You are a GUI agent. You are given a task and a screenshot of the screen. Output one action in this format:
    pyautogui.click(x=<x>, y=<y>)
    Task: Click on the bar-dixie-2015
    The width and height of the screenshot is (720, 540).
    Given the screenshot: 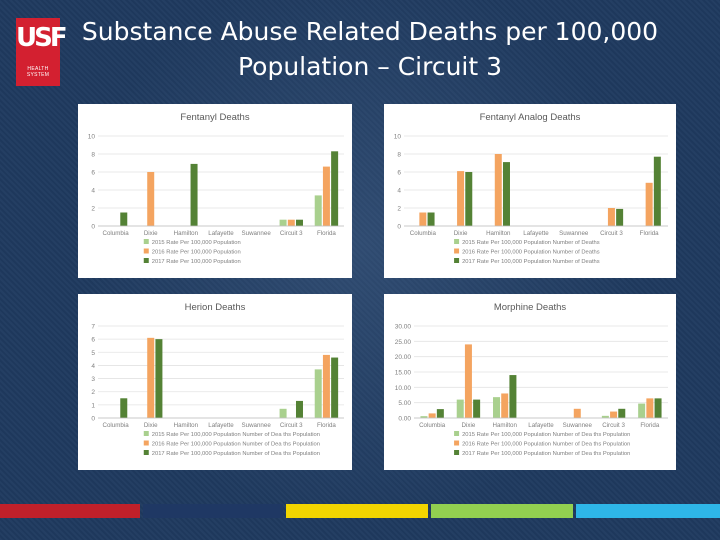 What is the action you would take?
    pyautogui.click(x=460, y=408)
    